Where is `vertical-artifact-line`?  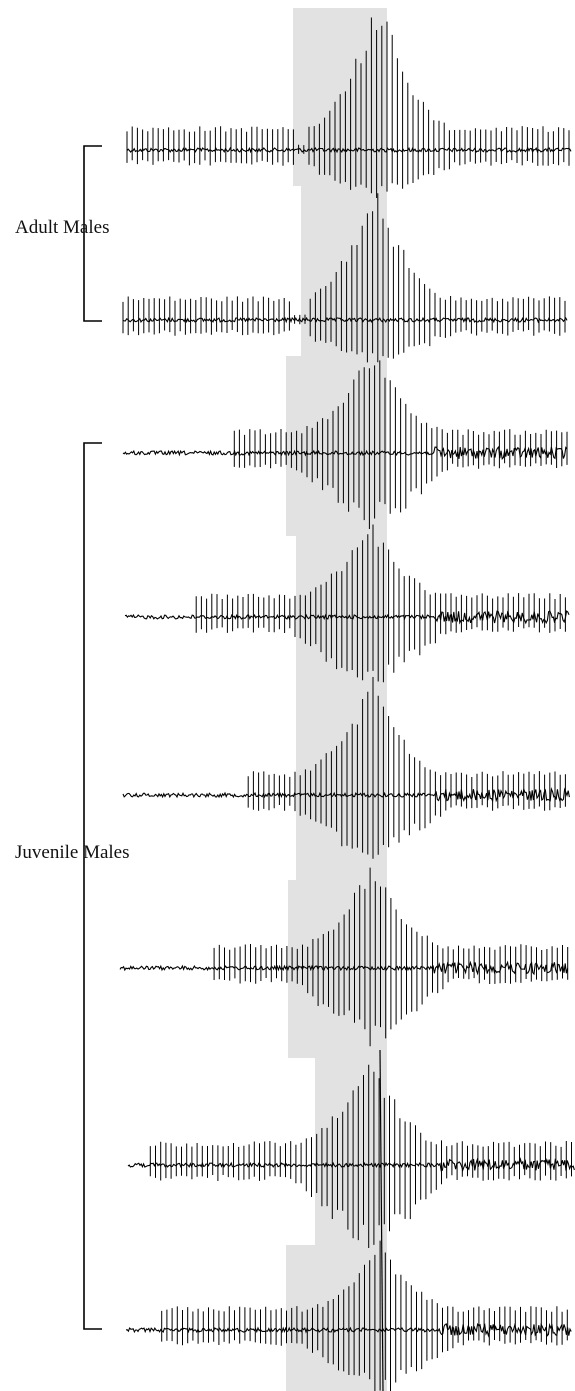 vertical-artifact-line is located at coordinates (381, 1220).